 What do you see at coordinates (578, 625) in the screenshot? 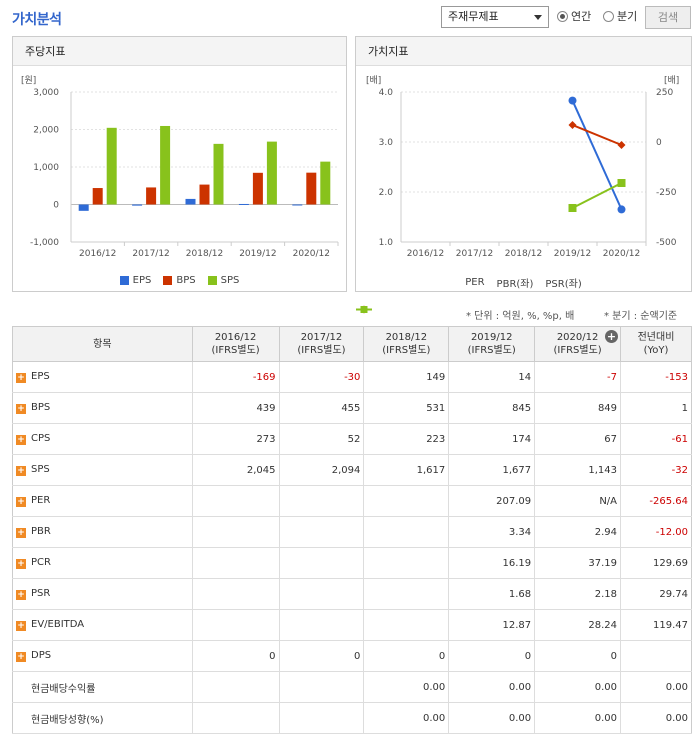
I see `table-cell: 28.24` at bounding box center [578, 625].